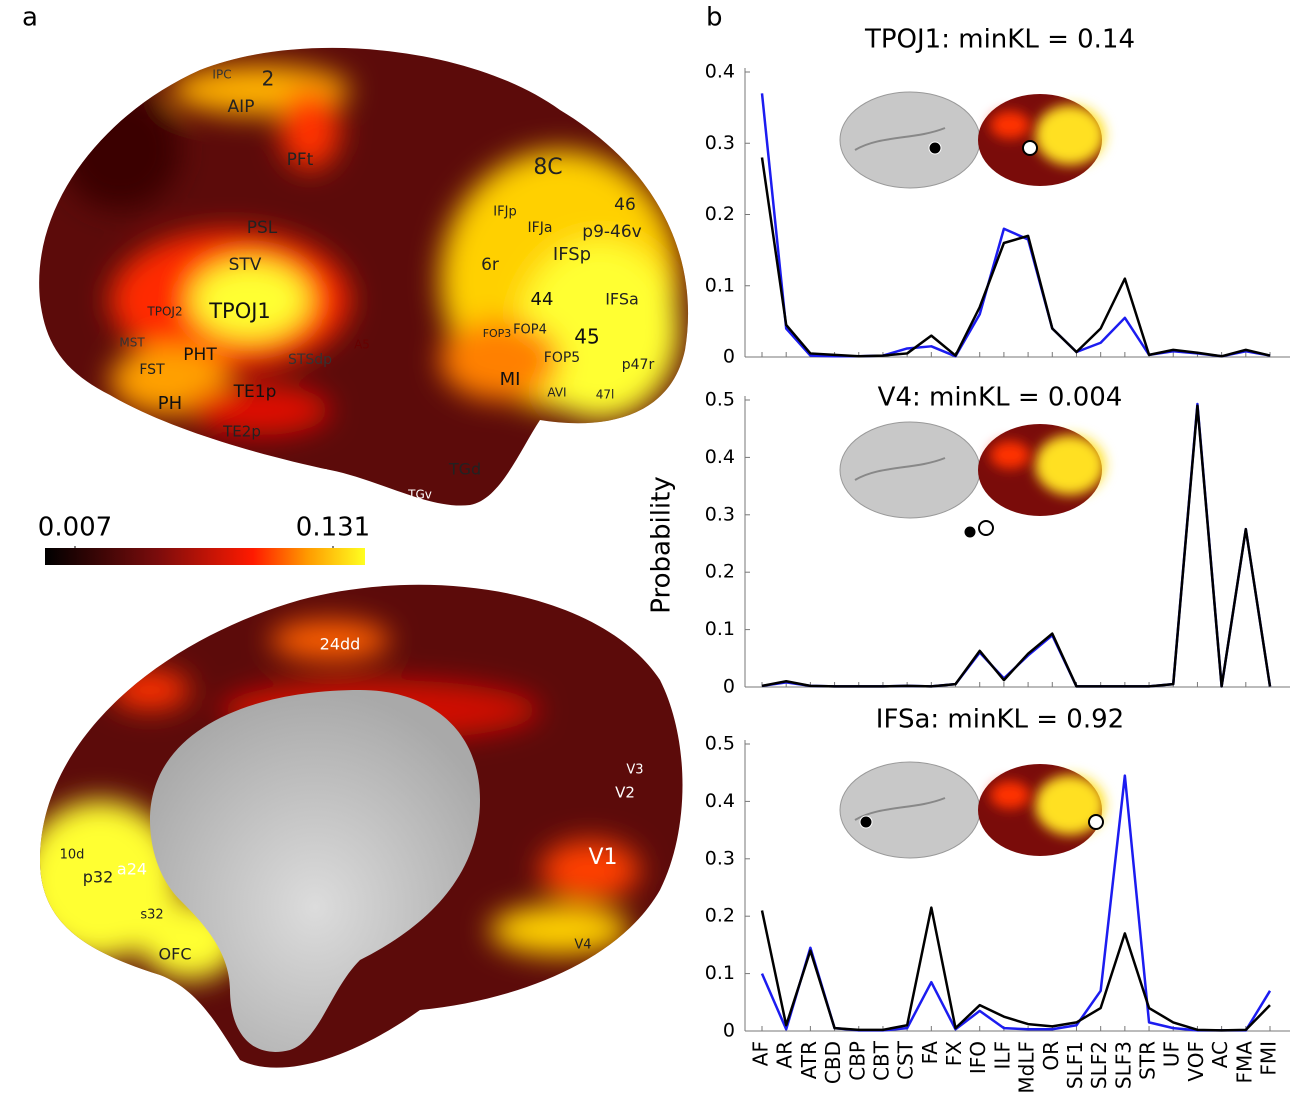 This screenshot has width=1293, height=1100. Describe the element at coordinates (205, 556) in the screenshot. I see `colorbar` at that location.